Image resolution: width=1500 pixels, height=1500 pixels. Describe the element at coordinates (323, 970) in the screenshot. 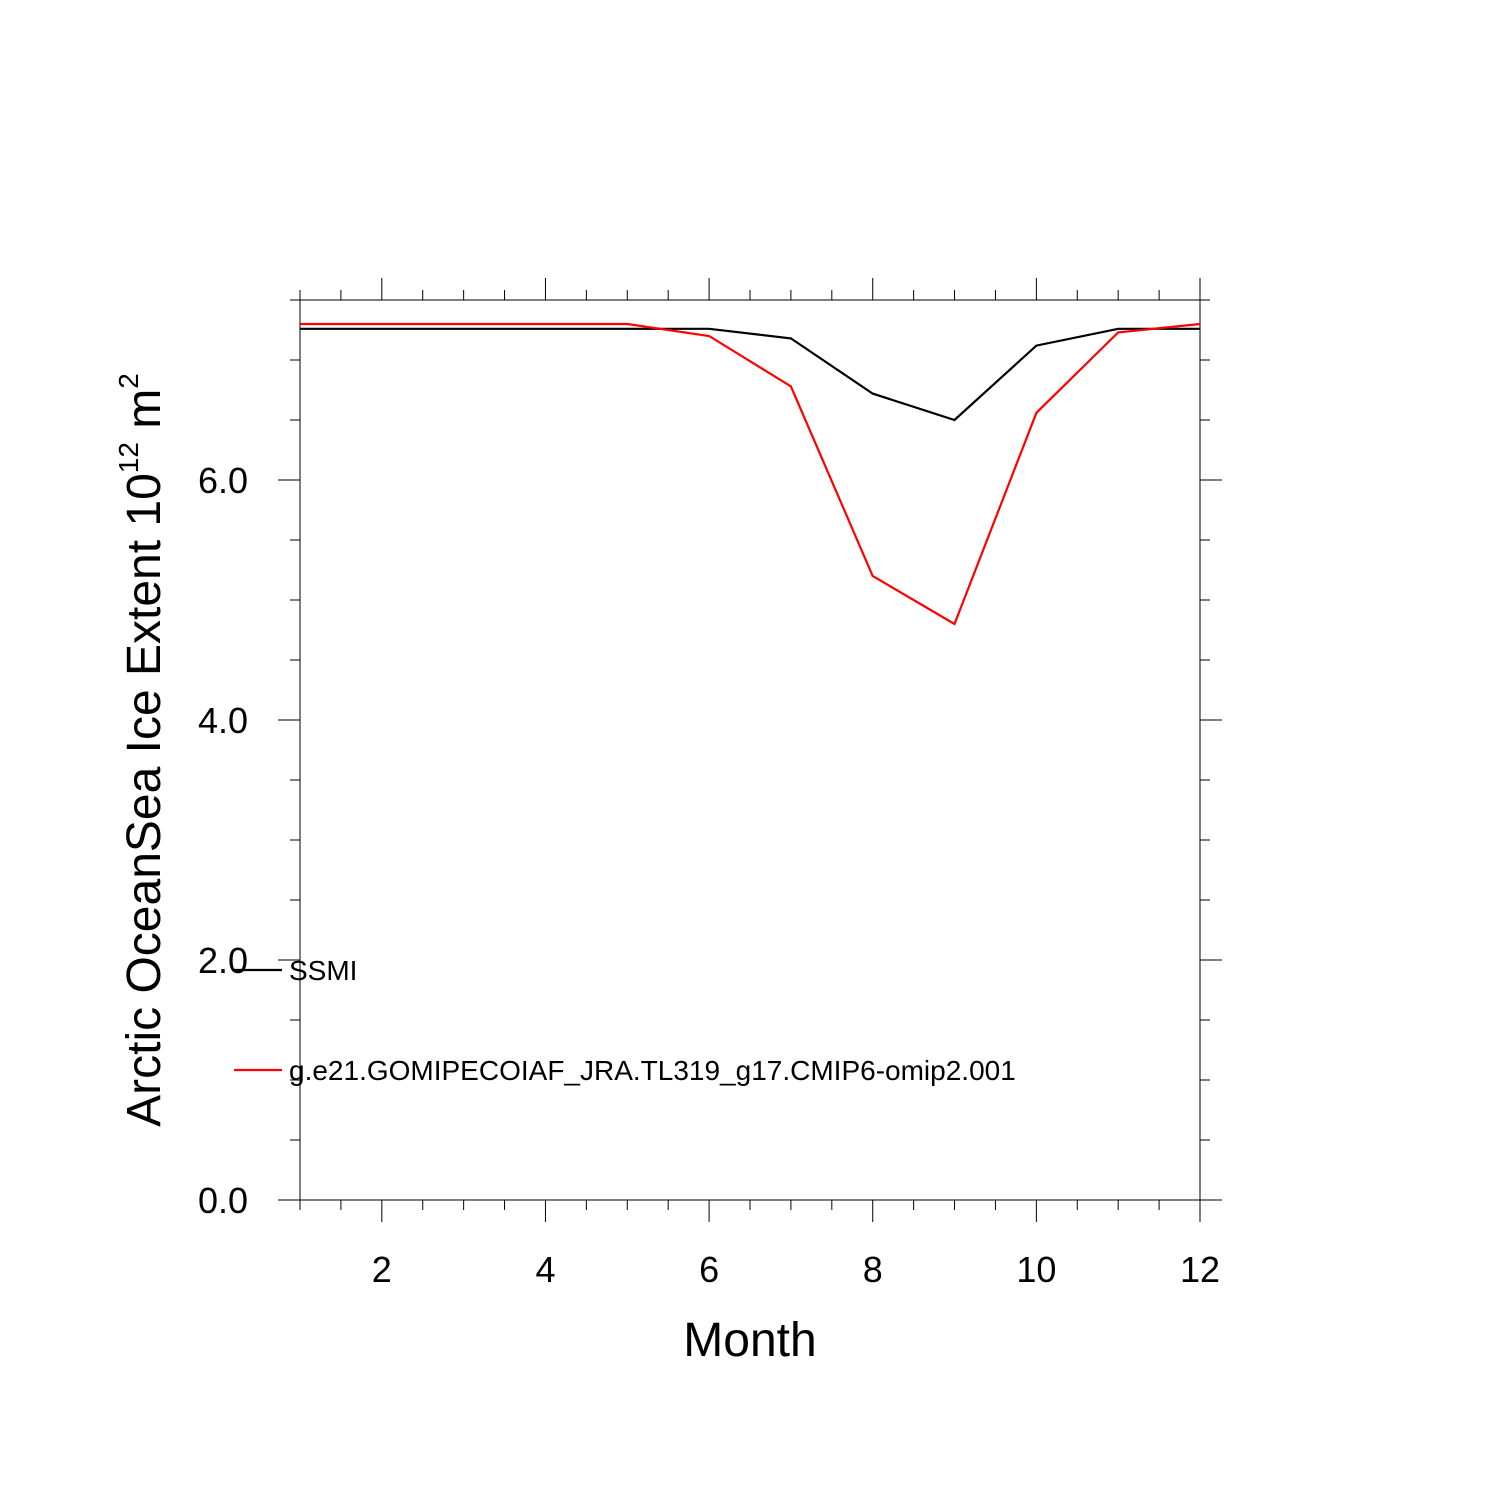

I see `legend-label-1: SSMI` at that location.